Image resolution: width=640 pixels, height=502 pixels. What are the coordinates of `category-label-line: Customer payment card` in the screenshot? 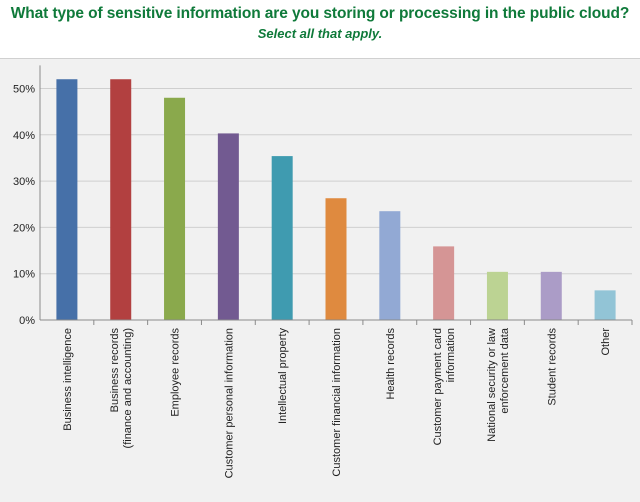 It's located at (438, 386).